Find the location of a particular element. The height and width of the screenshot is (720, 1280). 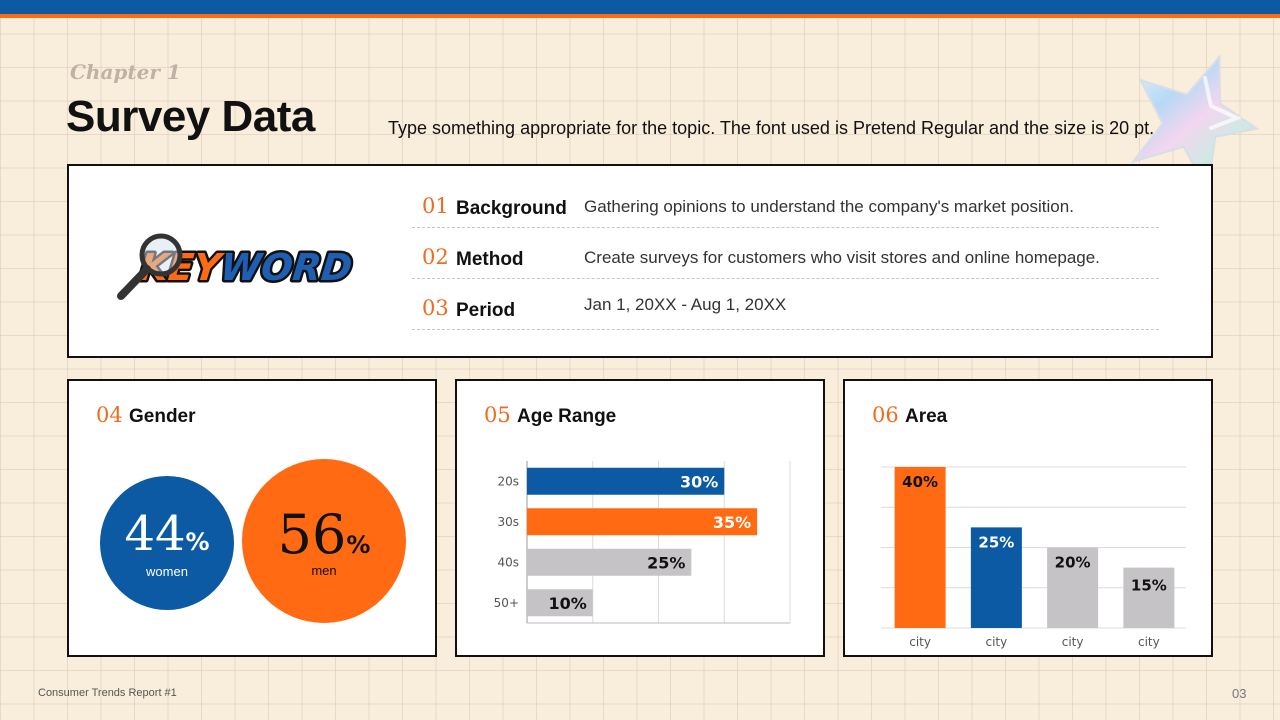

age-range-chart: 20s 30% 30s 35% 40s 25% 50+ 10% is located at coordinates (642, 542).